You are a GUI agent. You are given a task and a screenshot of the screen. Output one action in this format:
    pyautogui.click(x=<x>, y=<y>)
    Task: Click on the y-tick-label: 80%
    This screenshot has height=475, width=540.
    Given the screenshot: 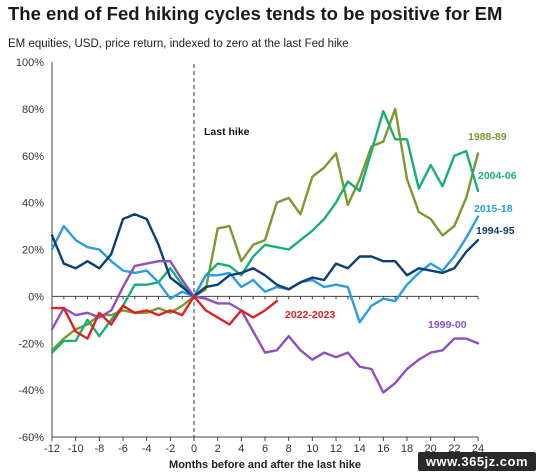 What is the action you would take?
    pyautogui.click(x=33, y=110)
    